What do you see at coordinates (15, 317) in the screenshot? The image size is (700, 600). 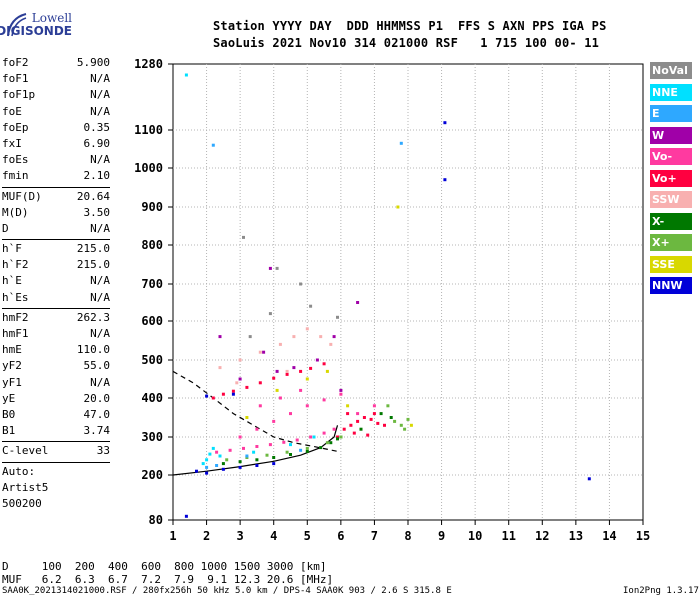 I see `param-label: hmF2` at bounding box center [15, 317].